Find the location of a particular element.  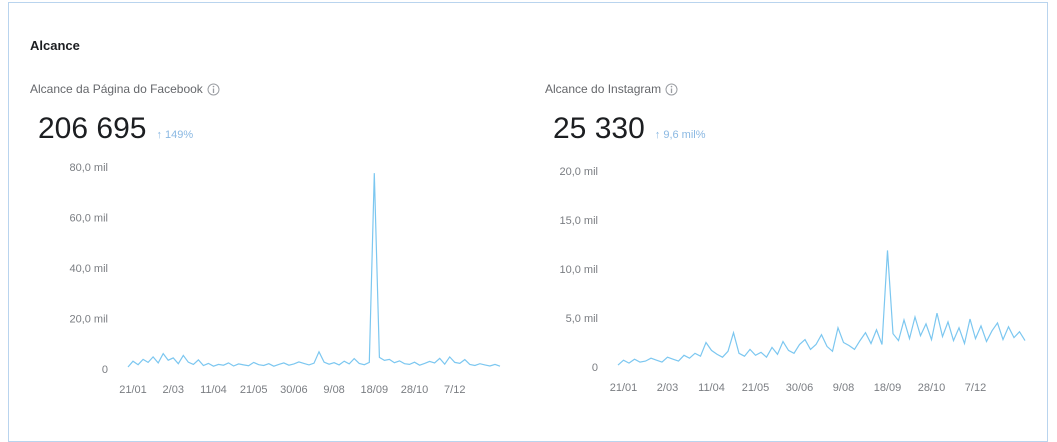

y-tick-label: 15,0 mil is located at coordinates (578, 221).